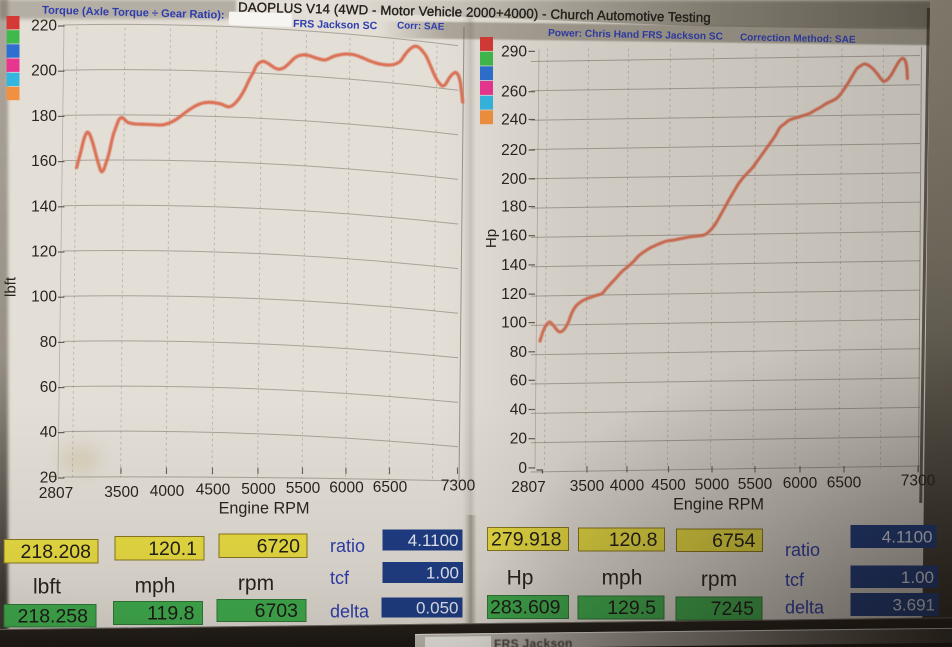  What do you see at coordinates (279, 546) in the screenshot?
I see `svg-text: 6720` at bounding box center [279, 546].